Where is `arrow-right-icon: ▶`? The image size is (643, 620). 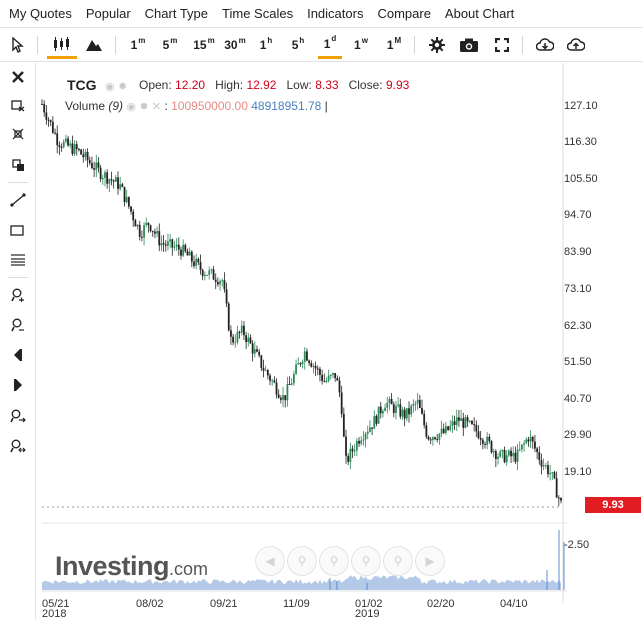
arrow-right-icon: ▶ is located at coordinates (430, 561).